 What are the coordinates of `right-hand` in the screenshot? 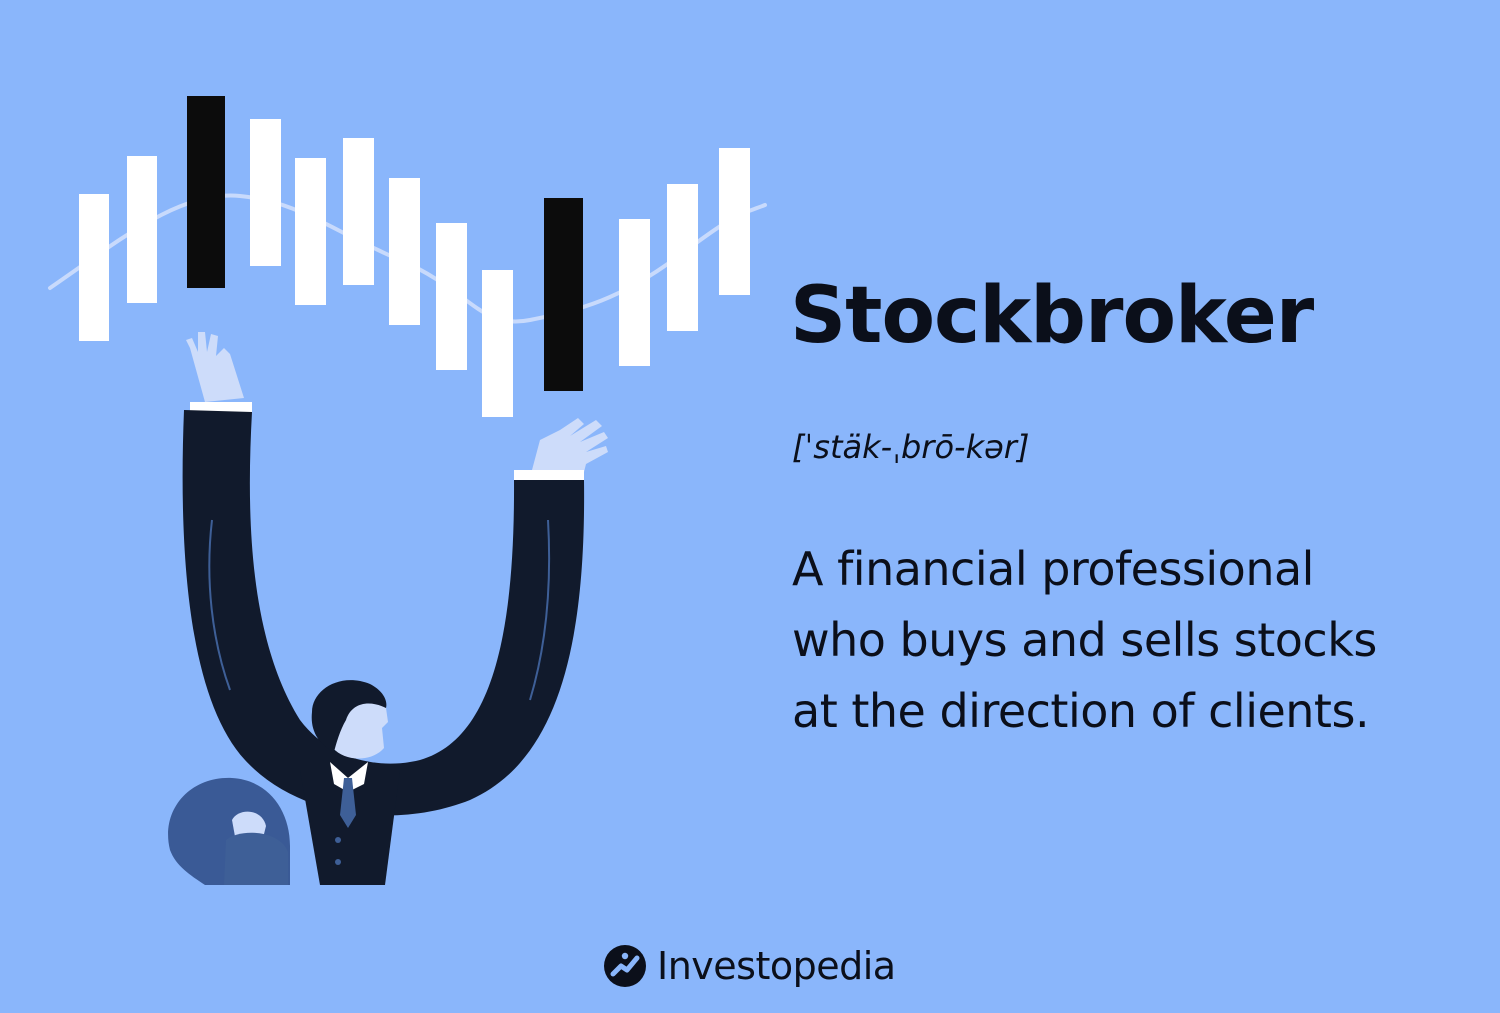 It's located at (570, 445).